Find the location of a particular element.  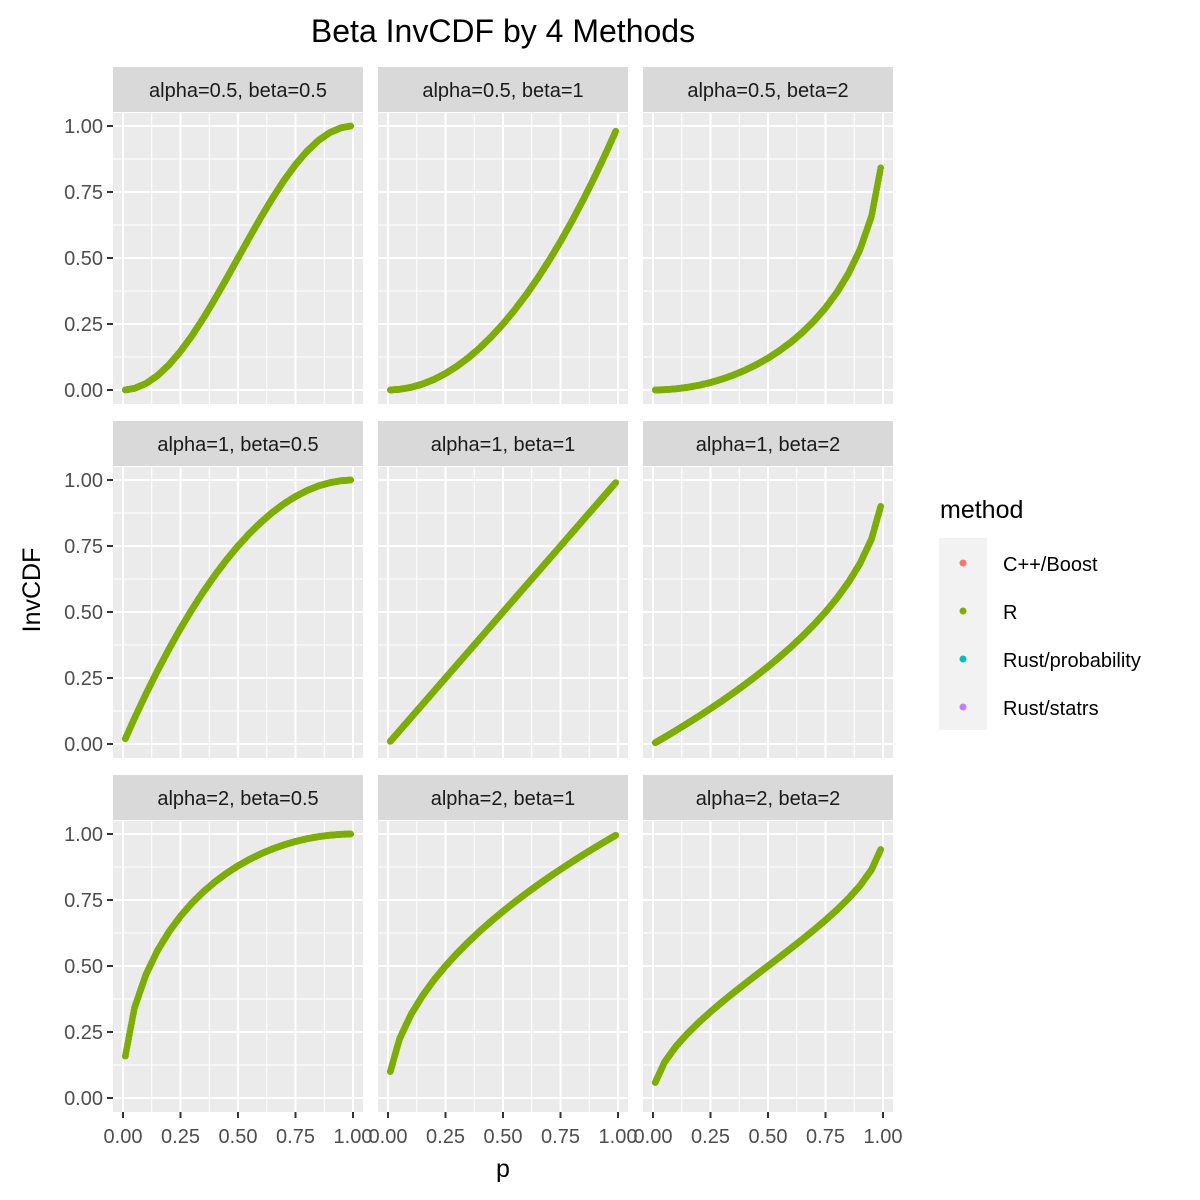

facet-panel: alpha=1, beta=2 is located at coordinates (768, 589).